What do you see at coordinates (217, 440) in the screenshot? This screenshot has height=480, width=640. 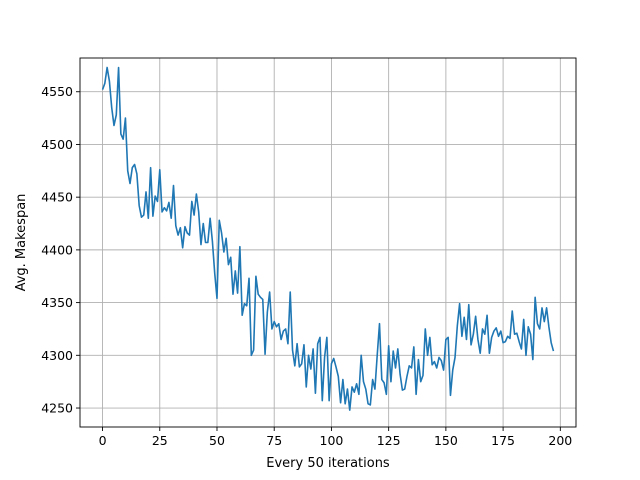 I see `x-tick-label: 50` at bounding box center [217, 440].